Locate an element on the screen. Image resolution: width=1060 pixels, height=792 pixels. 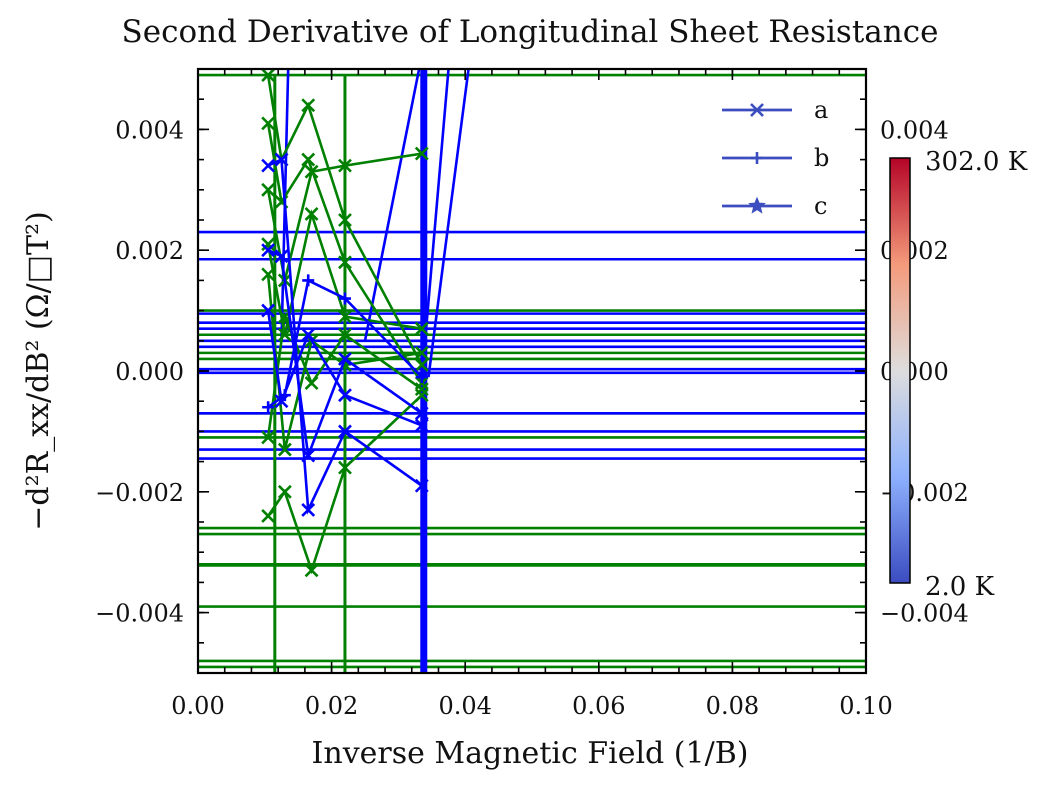
y-tick-label: 0.004 is located at coordinates (149, 130).